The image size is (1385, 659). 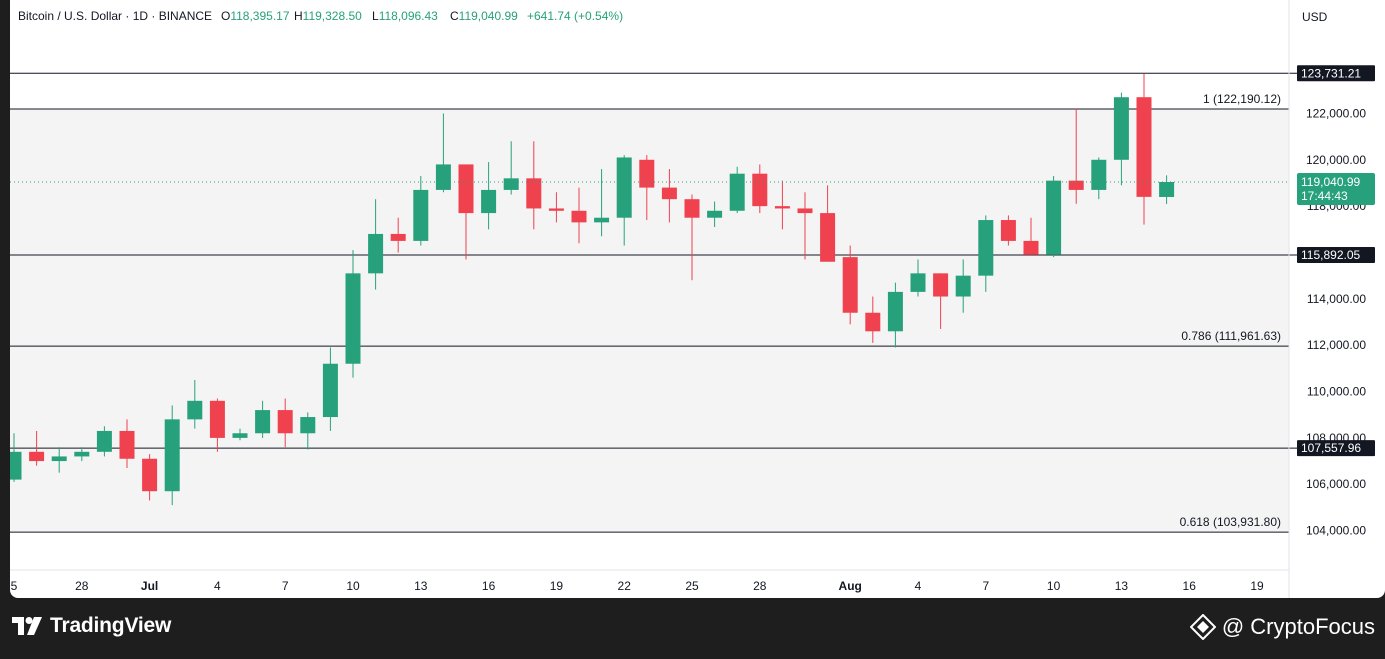 I want to click on tradingview-logo: TradingView, so click(x=91, y=626).